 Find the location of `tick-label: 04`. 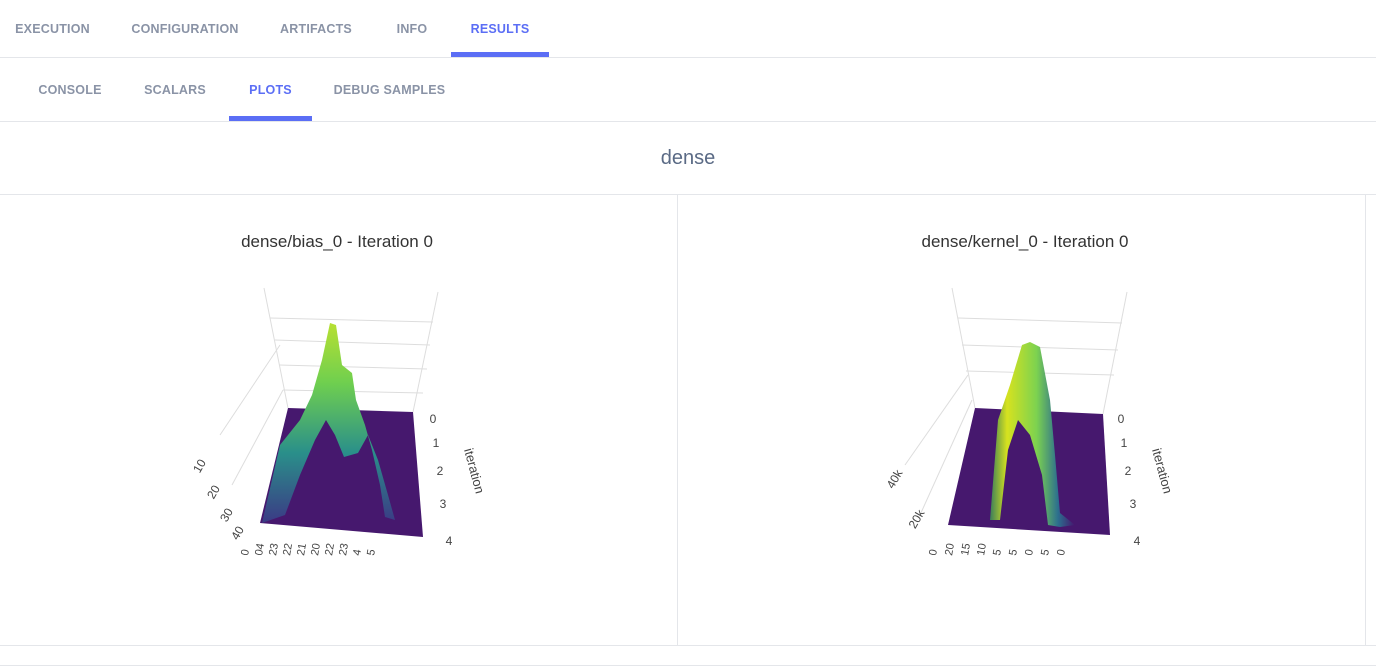

tick-label: 04 is located at coordinates (260, 549).